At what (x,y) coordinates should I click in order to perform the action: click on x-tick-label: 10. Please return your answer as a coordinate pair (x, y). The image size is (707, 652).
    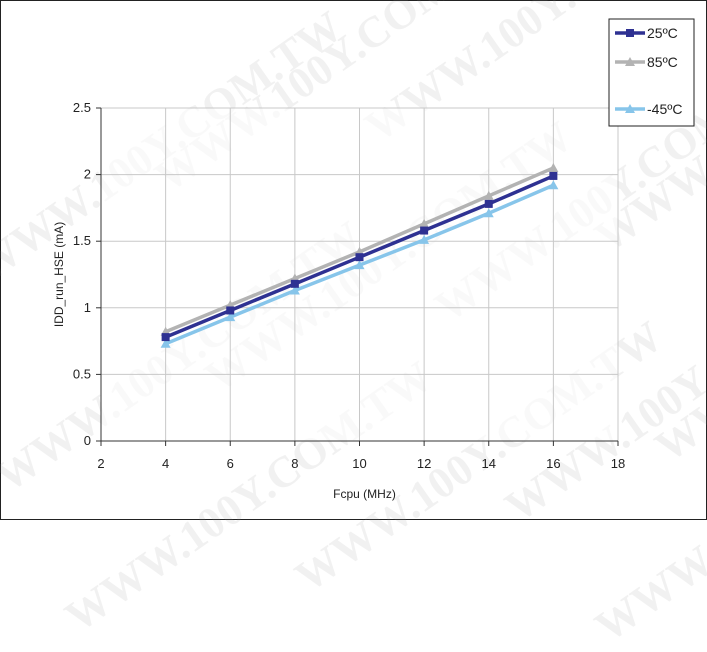
    Looking at the image, I should click on (359, 463).